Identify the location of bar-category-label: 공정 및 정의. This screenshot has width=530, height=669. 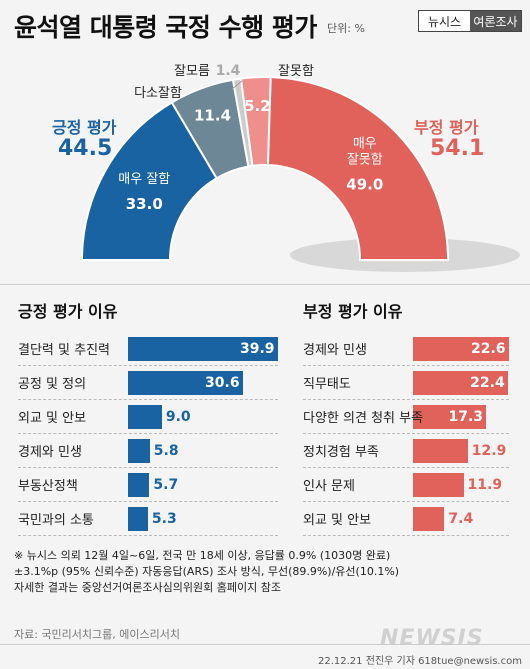
(52, 384).